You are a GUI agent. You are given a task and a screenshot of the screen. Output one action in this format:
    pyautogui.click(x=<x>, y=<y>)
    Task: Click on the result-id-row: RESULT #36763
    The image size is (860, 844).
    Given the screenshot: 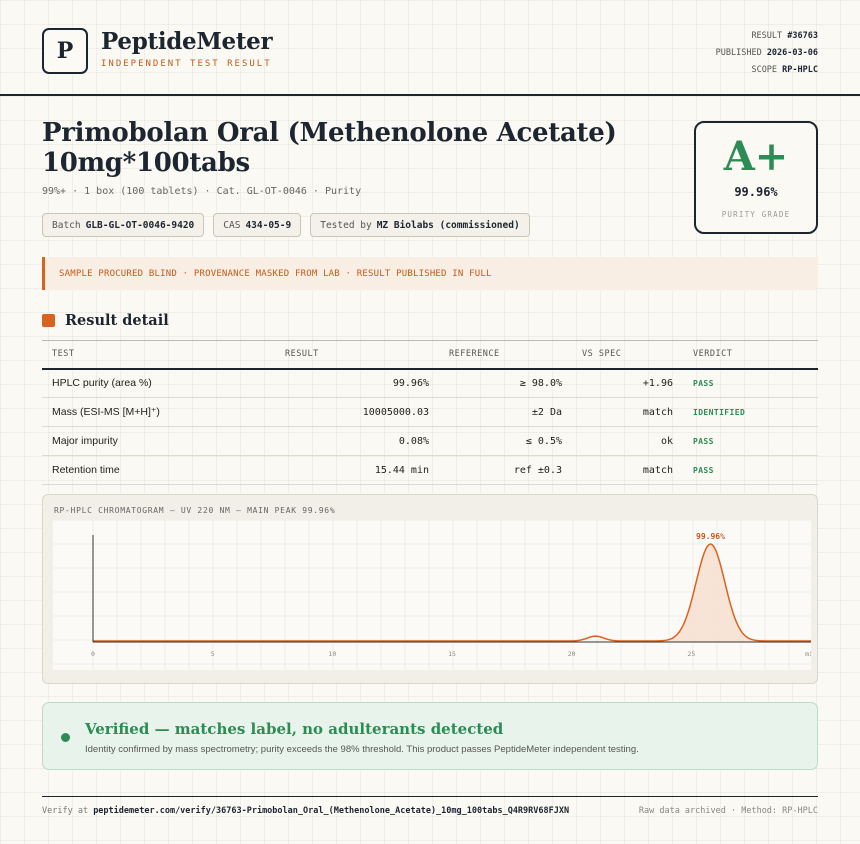 What is the action you would take?
    pyautogui.click(x=767, y=36)
    